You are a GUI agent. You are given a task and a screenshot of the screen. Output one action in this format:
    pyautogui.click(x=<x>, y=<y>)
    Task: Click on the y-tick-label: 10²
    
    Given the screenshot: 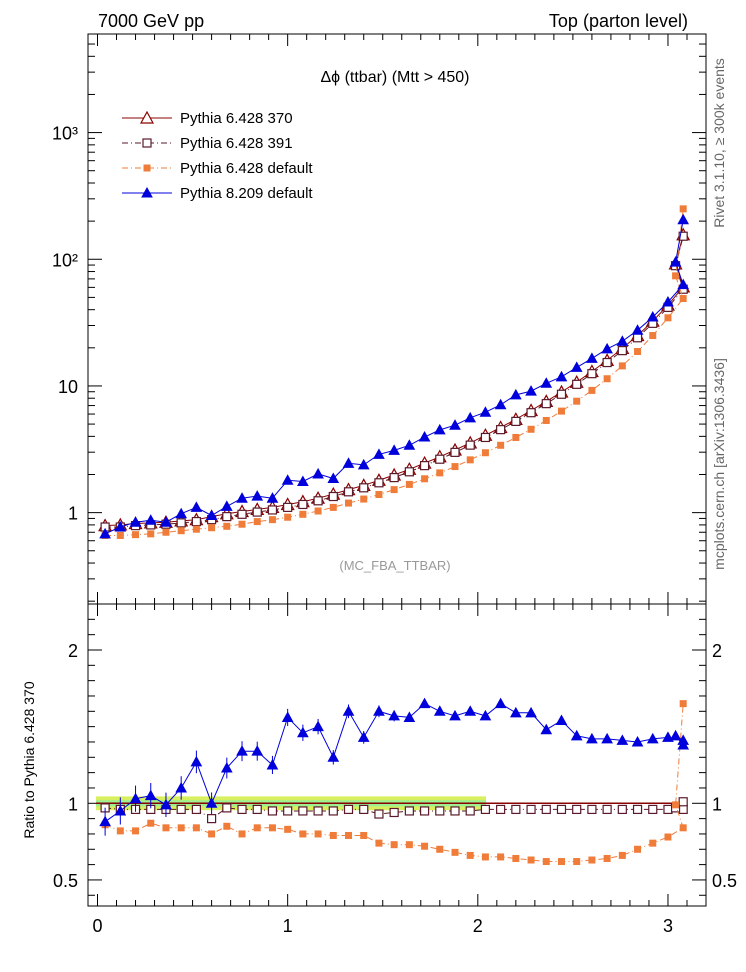 What is the action you would take?
    pyautogui.click(x=65, y=260)
    